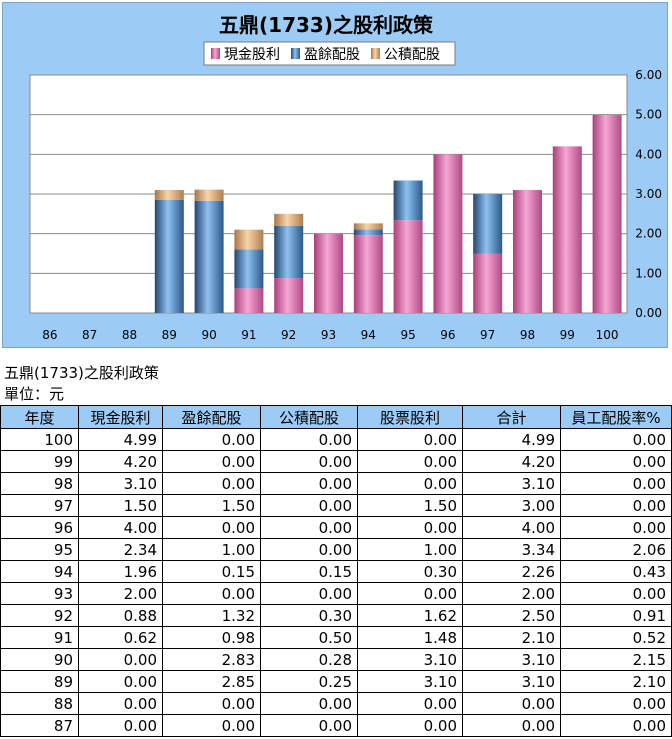 This screenshot has width=672, height=739. I want to click on table-row: 98 3.10 0.00 0.00 0.00 3.10 0.00, so click(336, 483).